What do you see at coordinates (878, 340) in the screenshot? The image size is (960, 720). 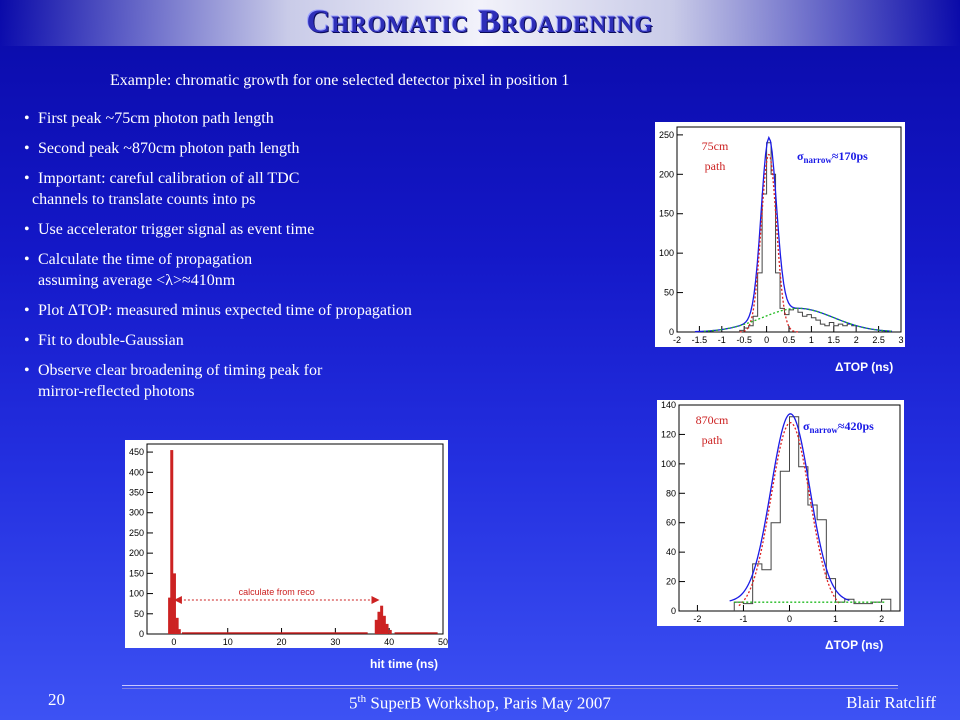 I see `x-tick-label: 2.5` at bounding box center [878, 340].